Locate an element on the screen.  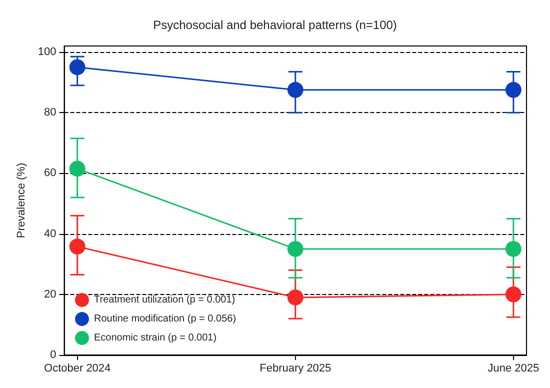
chart-title: Psychosocial and behavioral patterns (n=100) is located at coordinates (275, 25).